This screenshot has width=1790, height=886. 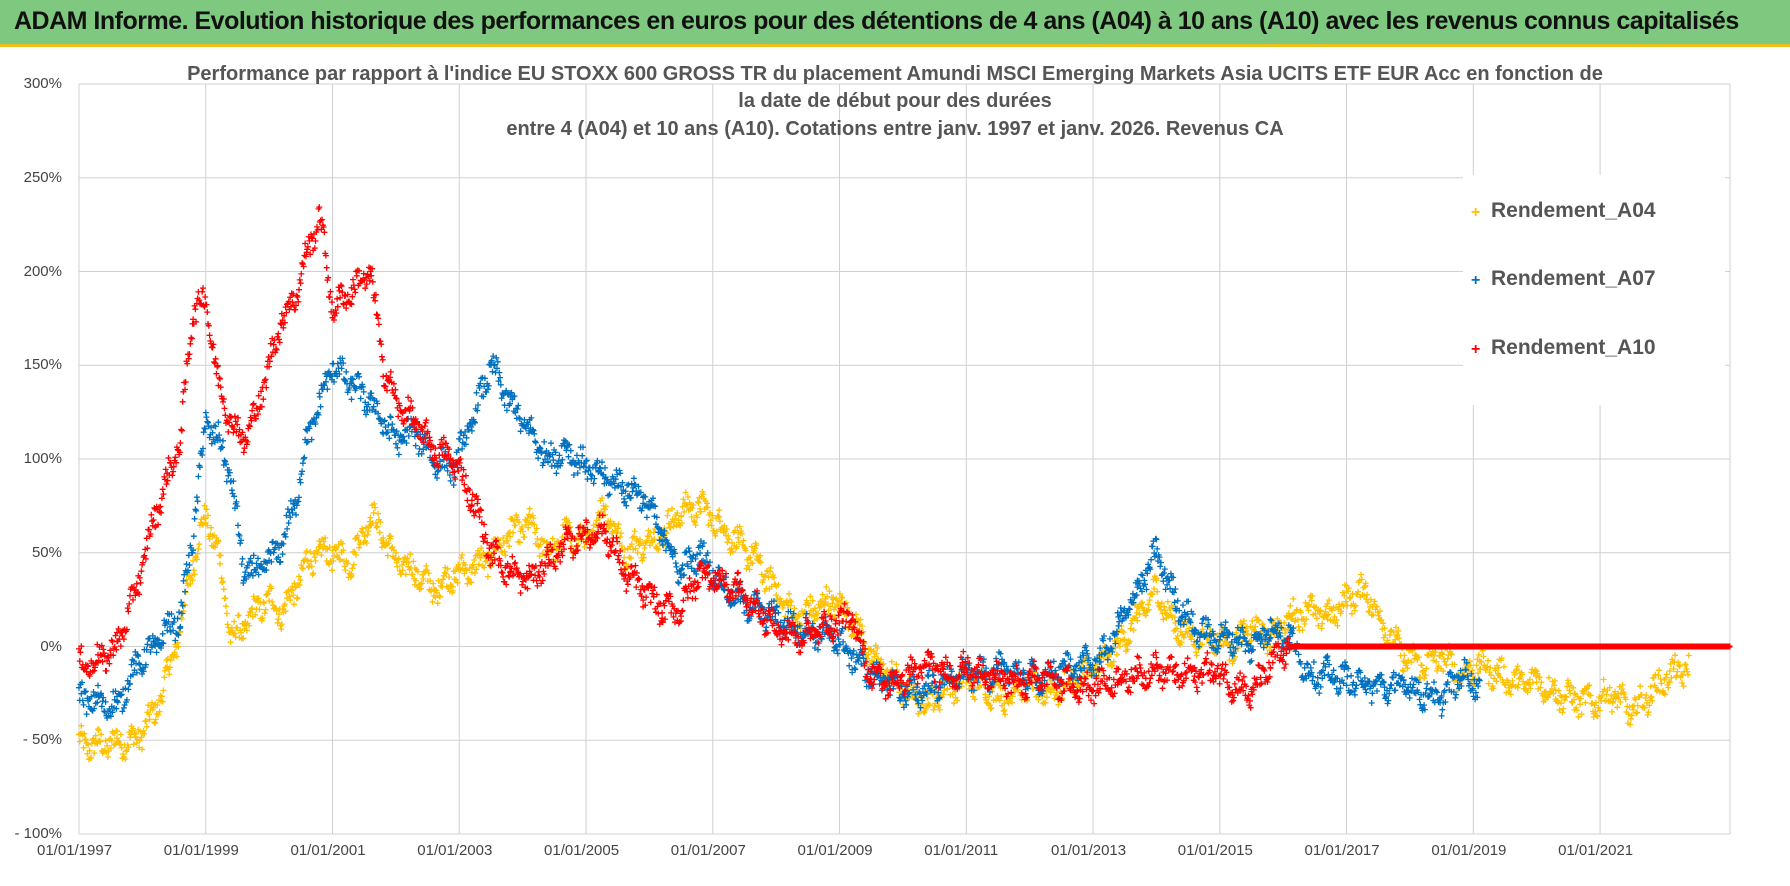 What do you see at coordinates (201, 850) in the screenshot?
I see `x-tick-label: 01/01/1999` at bounding box center [201, 850].